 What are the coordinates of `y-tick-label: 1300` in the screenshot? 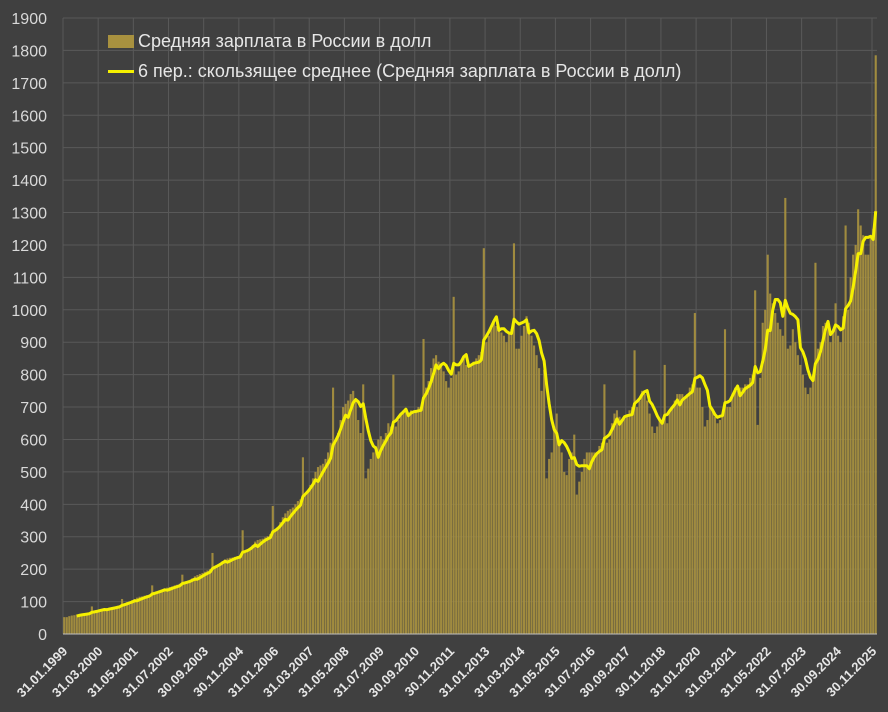 It's located at (29, 214).